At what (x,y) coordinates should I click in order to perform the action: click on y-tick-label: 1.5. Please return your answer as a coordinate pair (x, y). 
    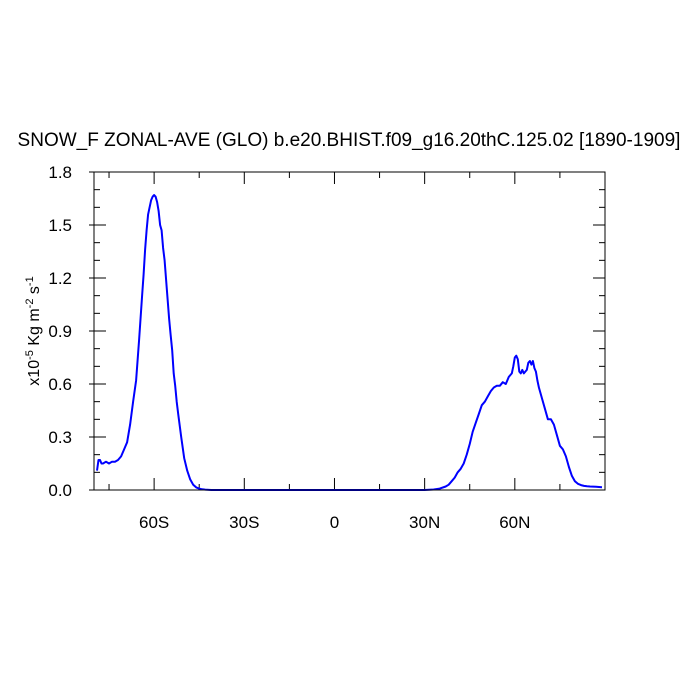
    Looking at the image, I should click on (60, 225).